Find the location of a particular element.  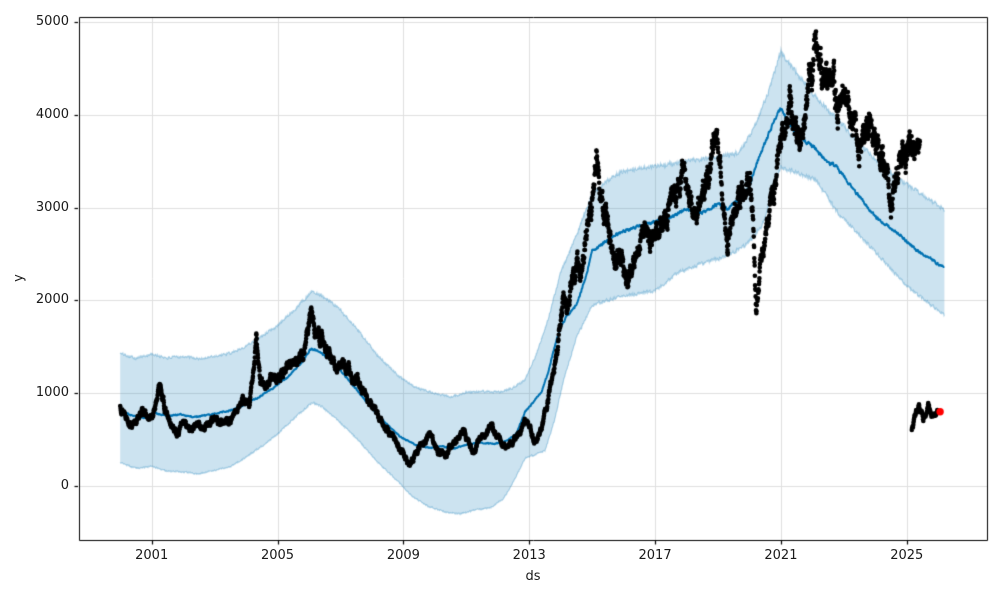

x-tick-label: 2005 is located at coordinates (277, 555).